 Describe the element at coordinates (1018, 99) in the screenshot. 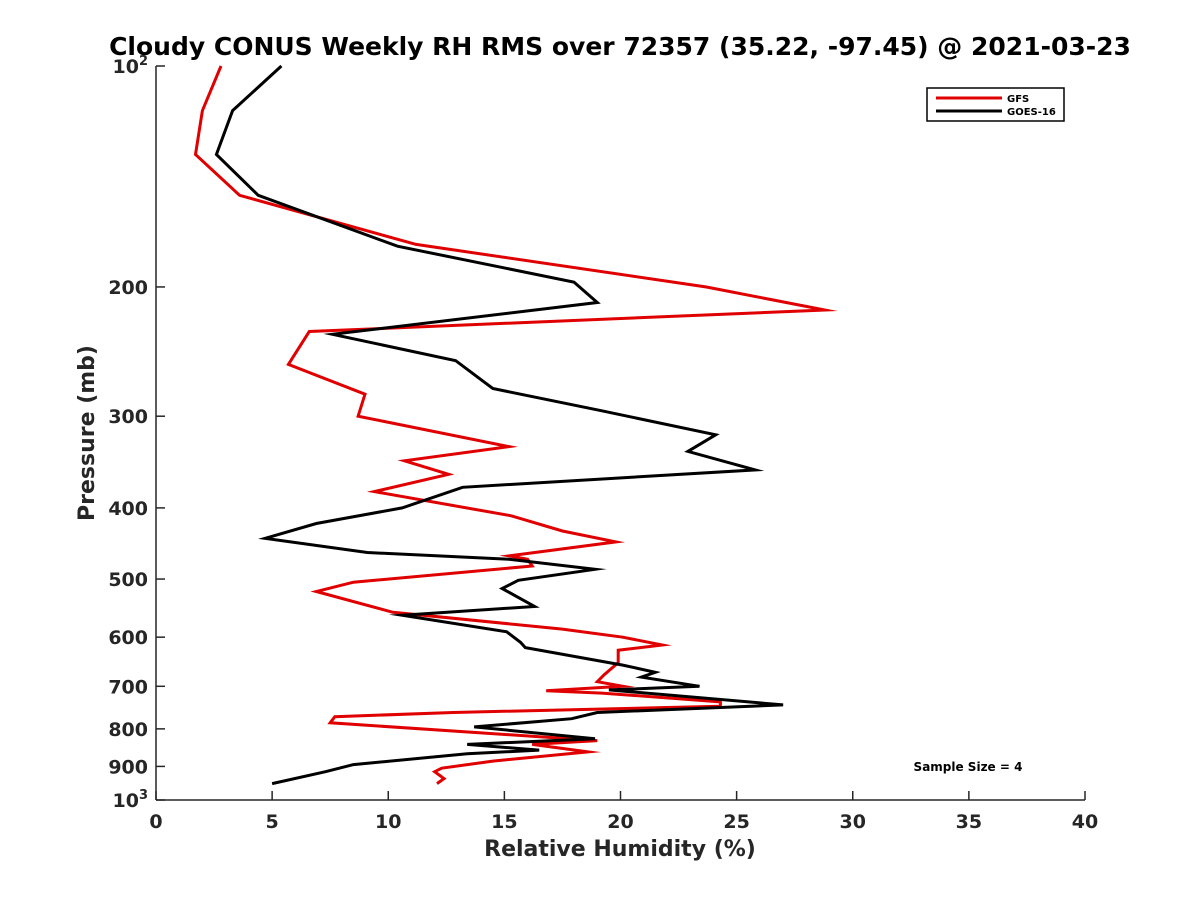

I see `legend-entry-label: GFS` at that location.